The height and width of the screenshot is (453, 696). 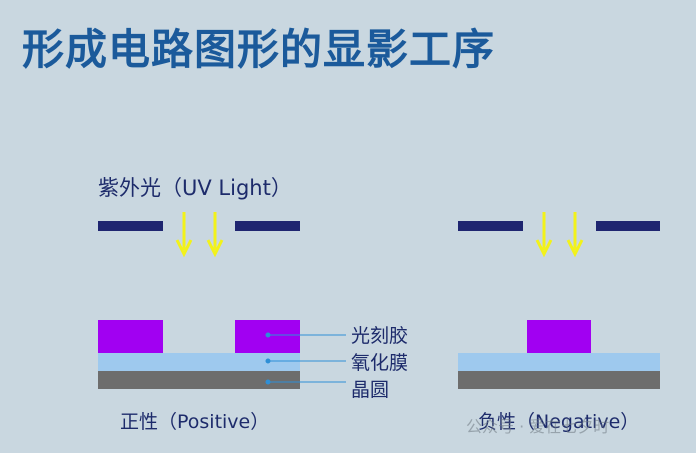 I want to click on watermark: 公众号 · 爱在七夕时, so click(x=538, y=426).